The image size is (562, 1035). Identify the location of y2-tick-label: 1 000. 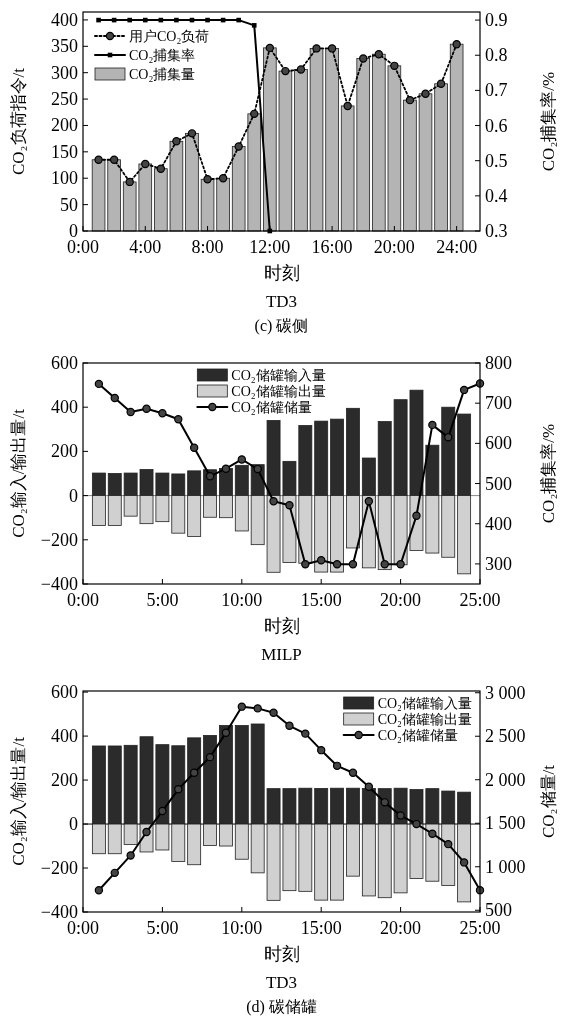
(505, 866).